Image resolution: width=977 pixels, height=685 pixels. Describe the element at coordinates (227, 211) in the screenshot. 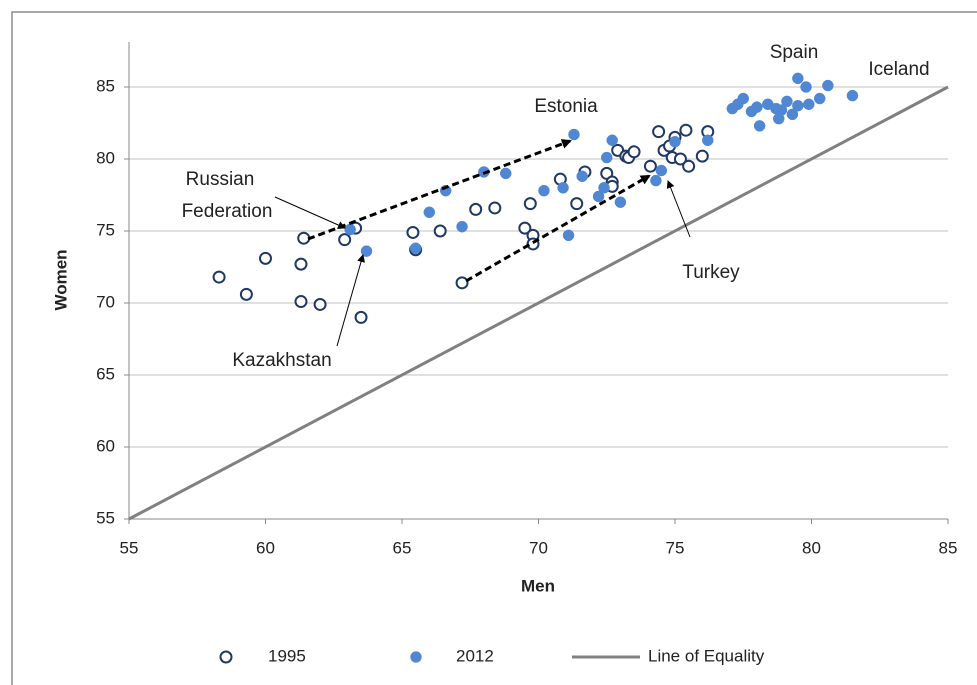

I see `annotation: Federation` at that location.